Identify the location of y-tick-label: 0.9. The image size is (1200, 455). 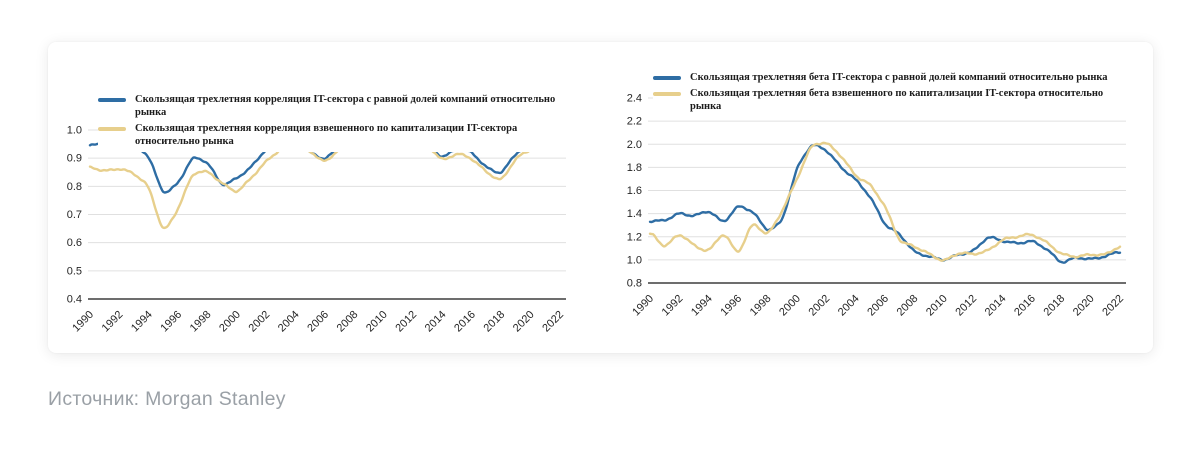
(74, 159).